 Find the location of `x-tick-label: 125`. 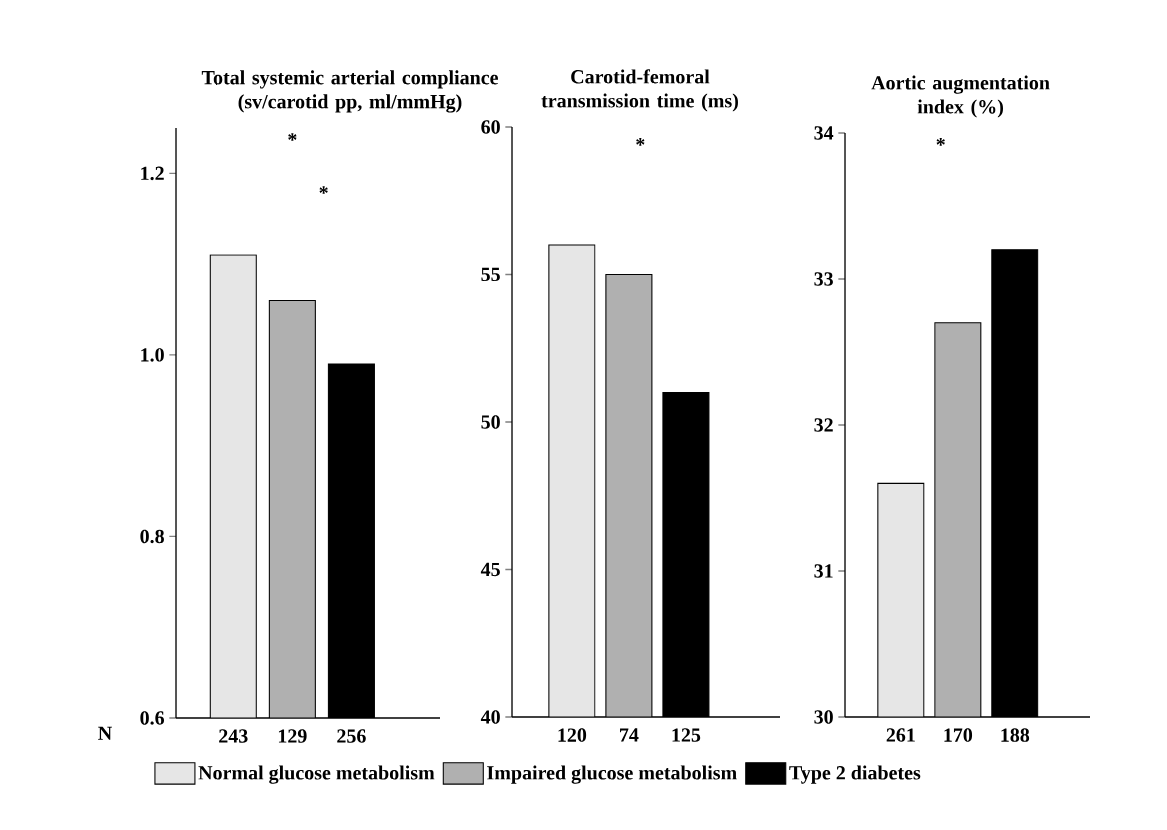

x-tick-label: 125 is located at coordinates (686, 735).